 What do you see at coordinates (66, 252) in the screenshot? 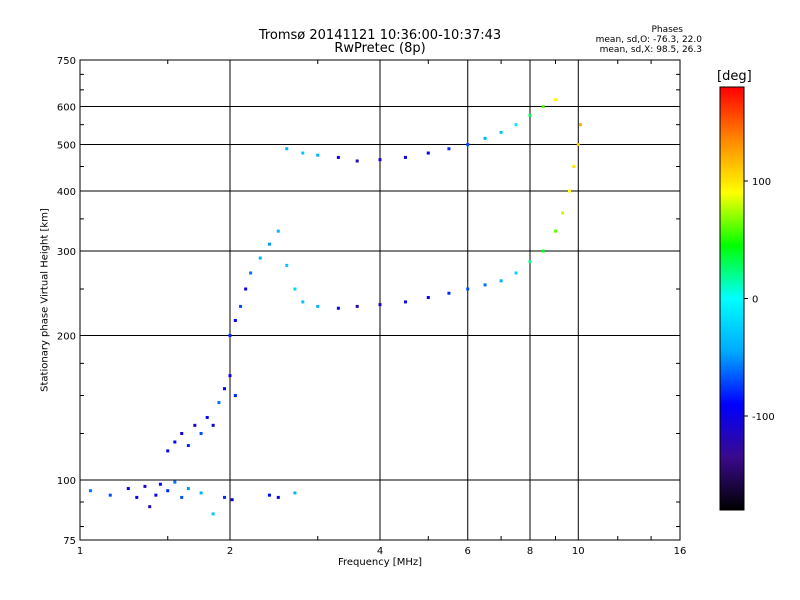
I see `y-tick-label: 300` at bounding box center [66, 252].